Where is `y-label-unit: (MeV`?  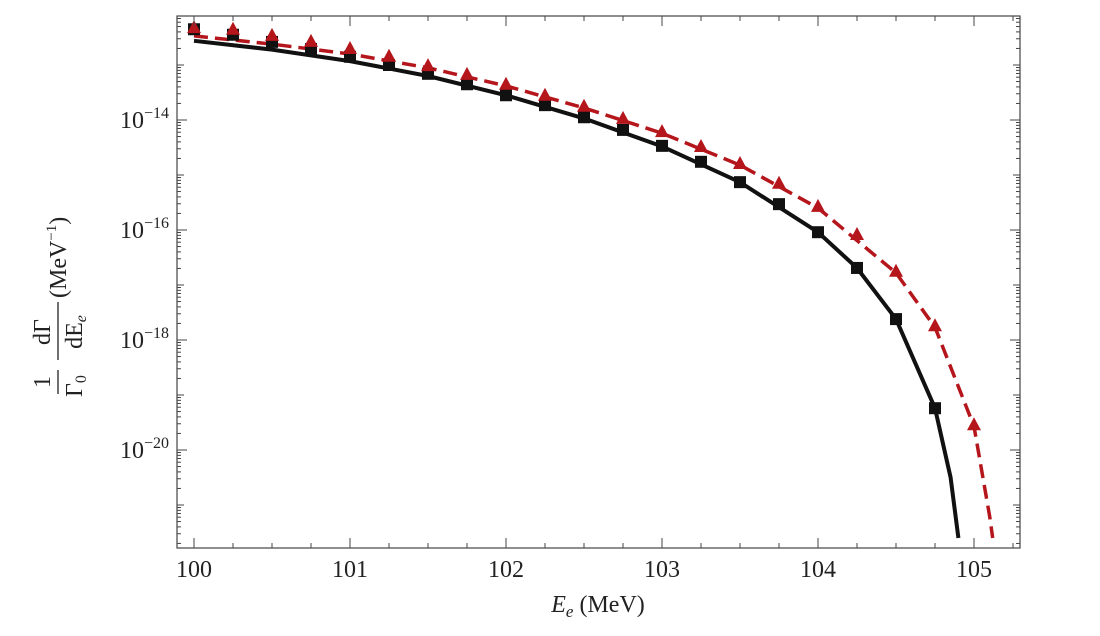
y-label-unit: (MeV is located at coordinates (59, 269).